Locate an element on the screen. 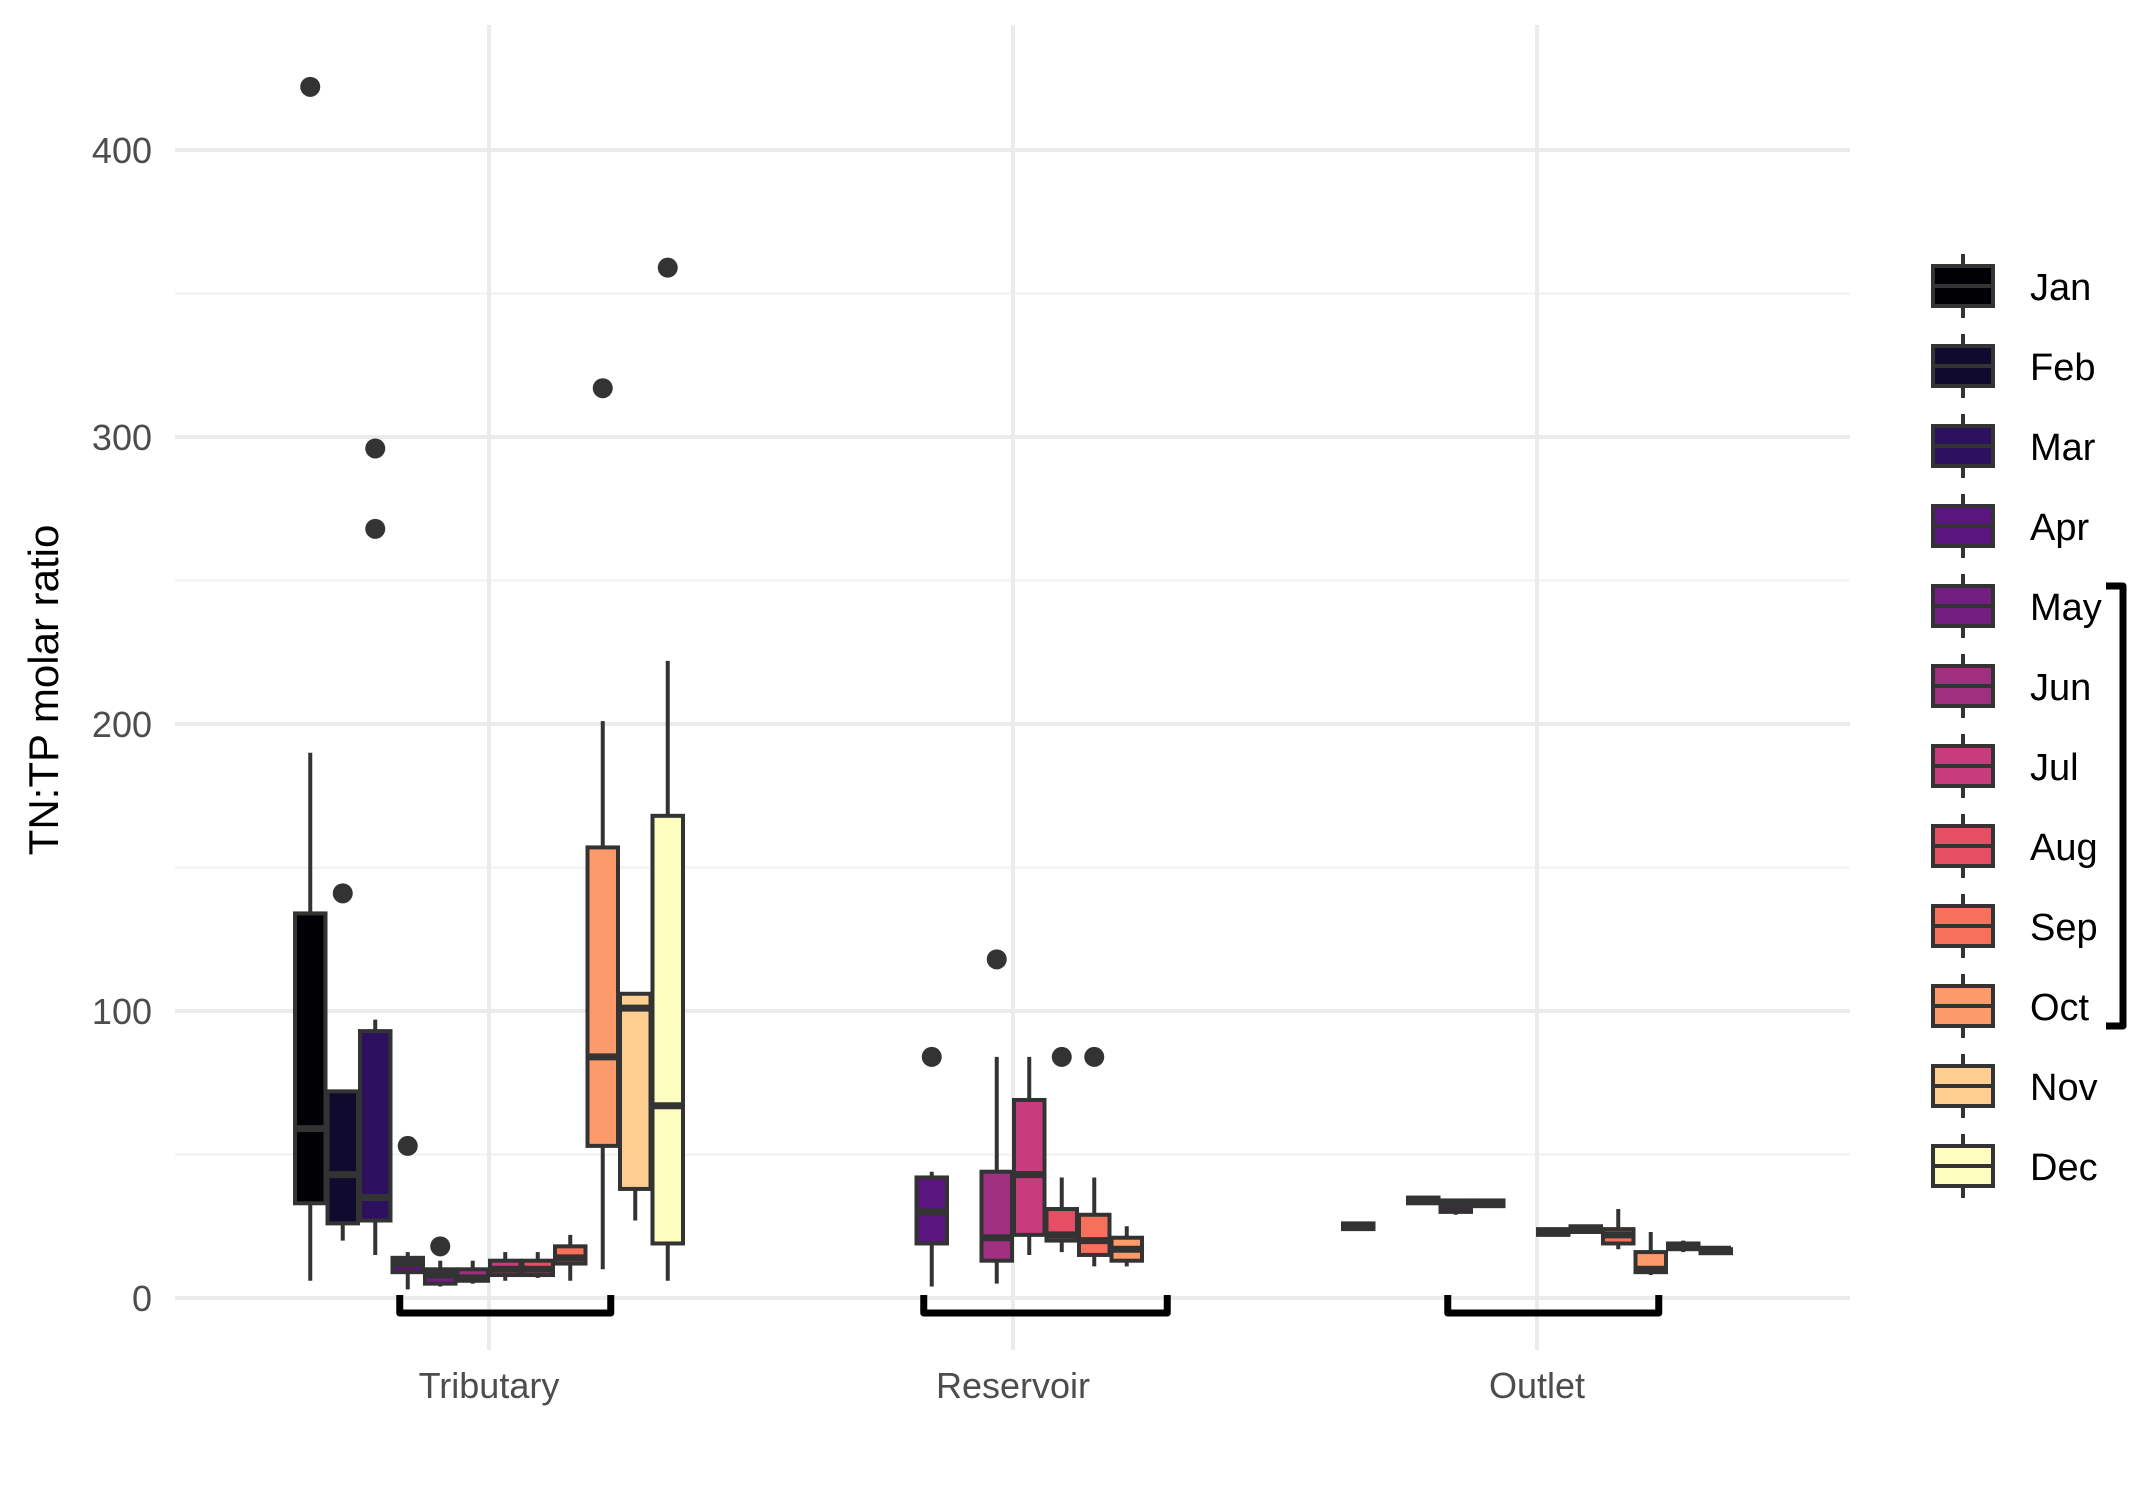 The width and height of the screenshot is (2146, 1485). legend-item-nov: Nov is located at coordinates (2014, 1086).